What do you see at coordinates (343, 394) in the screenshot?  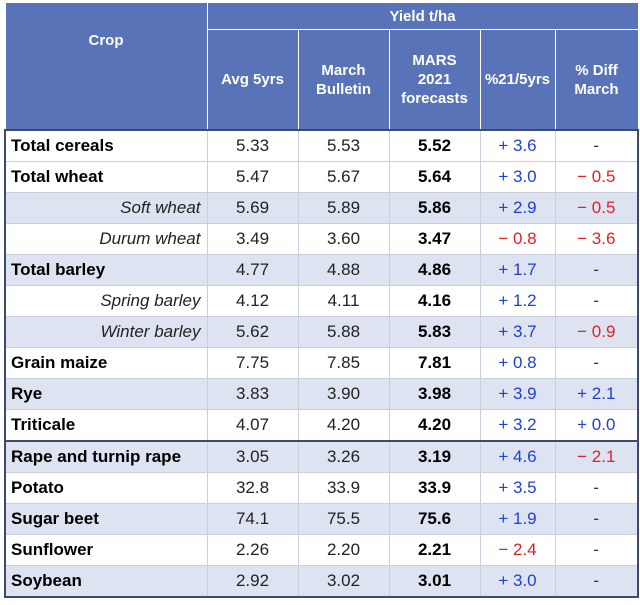 I see `march-bulletin-value: 3.90` at bounding box center [343, 394].